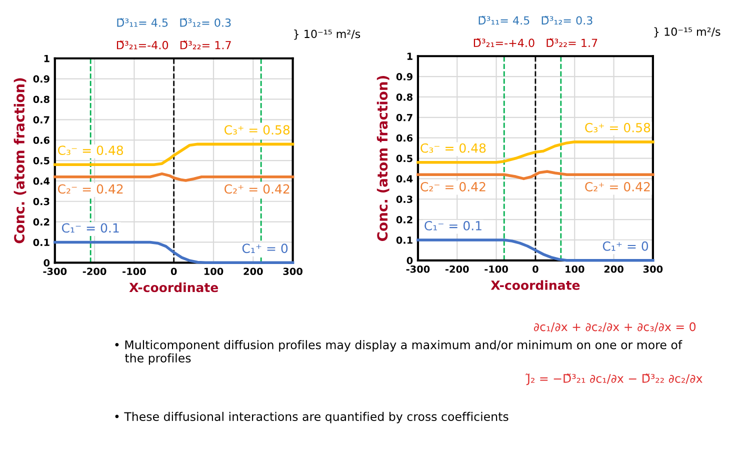 The image size is (732, 449). What do you see at coordinates (173, 45) in the screenshot?
I see `text: D̃³₂₁=-4.0 D̃³₂₂= 1.7` at bounding box center [173, 45].